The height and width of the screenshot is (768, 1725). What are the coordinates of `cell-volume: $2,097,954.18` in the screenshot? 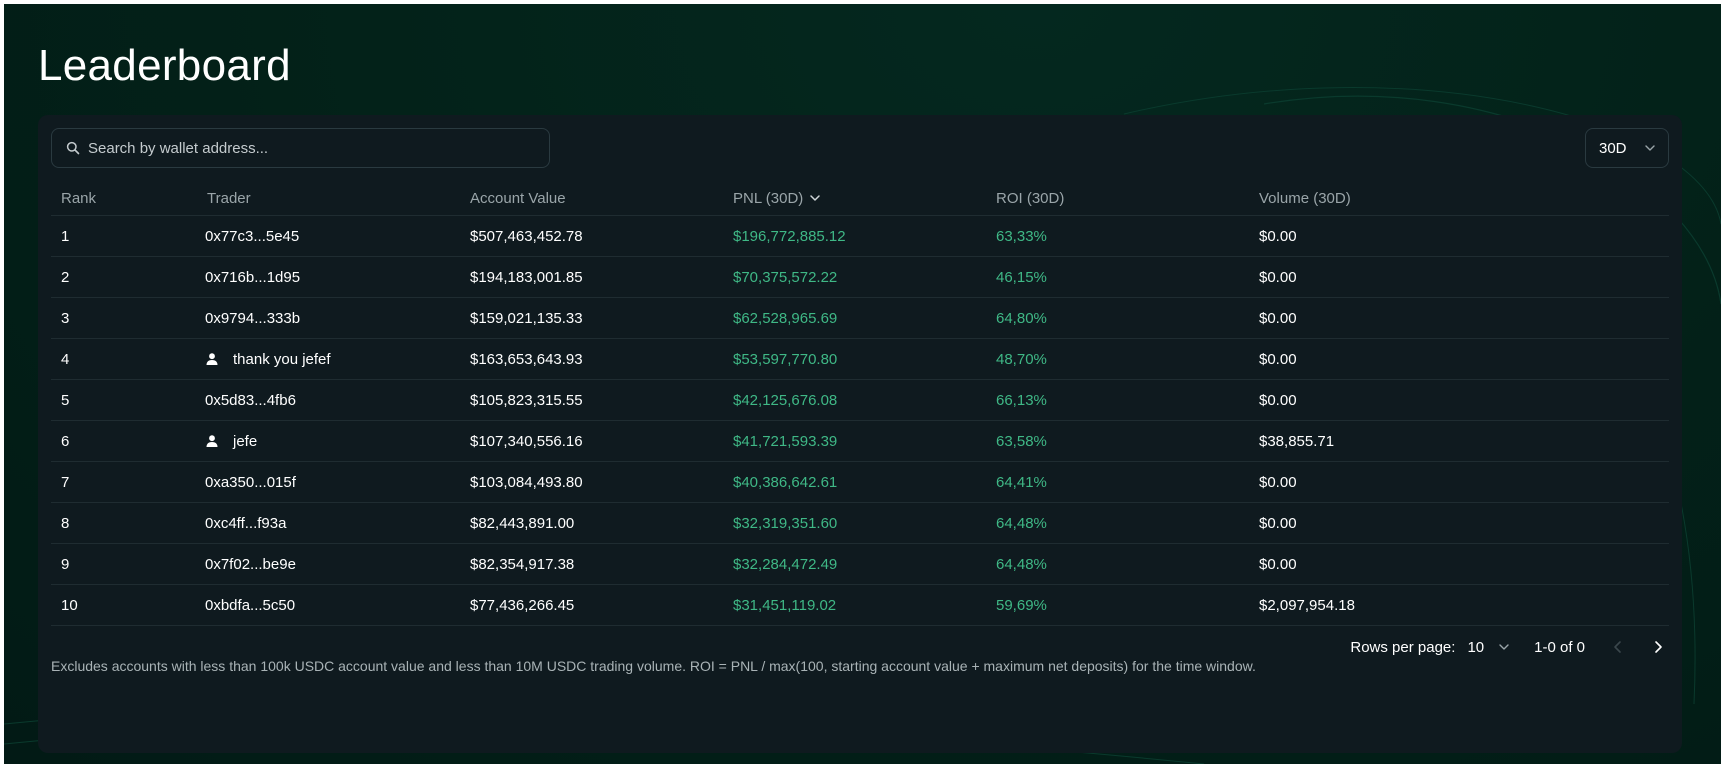 It's located at (1307, 605).